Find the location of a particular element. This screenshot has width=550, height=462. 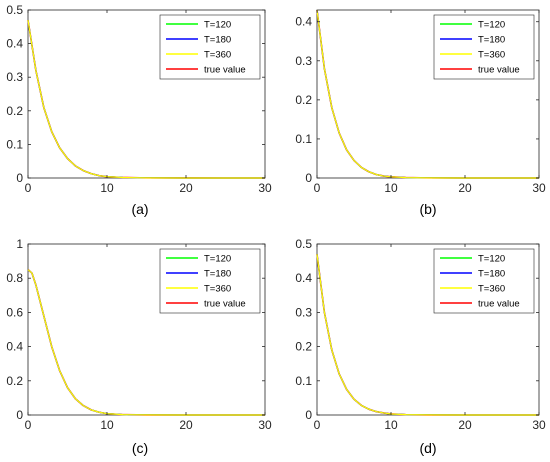

panel-caption: (b) is located at coordinates (427, 209).